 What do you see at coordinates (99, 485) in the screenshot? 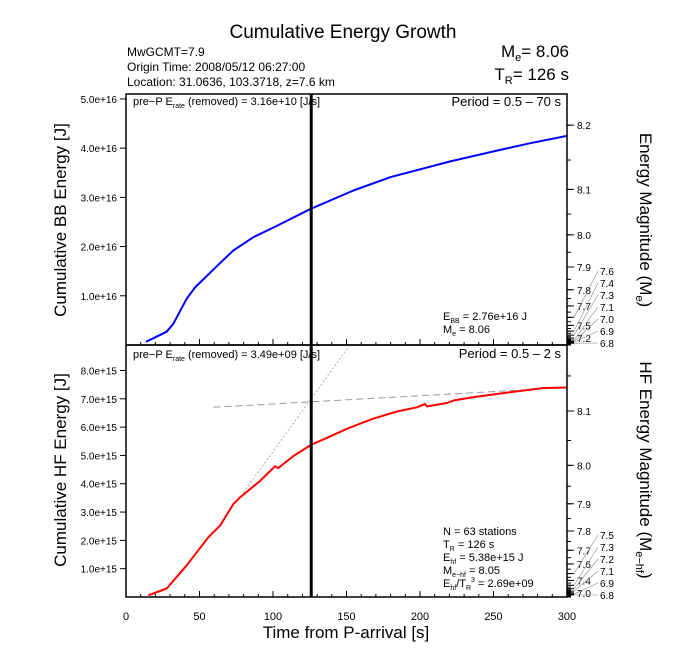
I see `bottom-y-tick-label: 4.0e+15` at bounding box center [99, 485].